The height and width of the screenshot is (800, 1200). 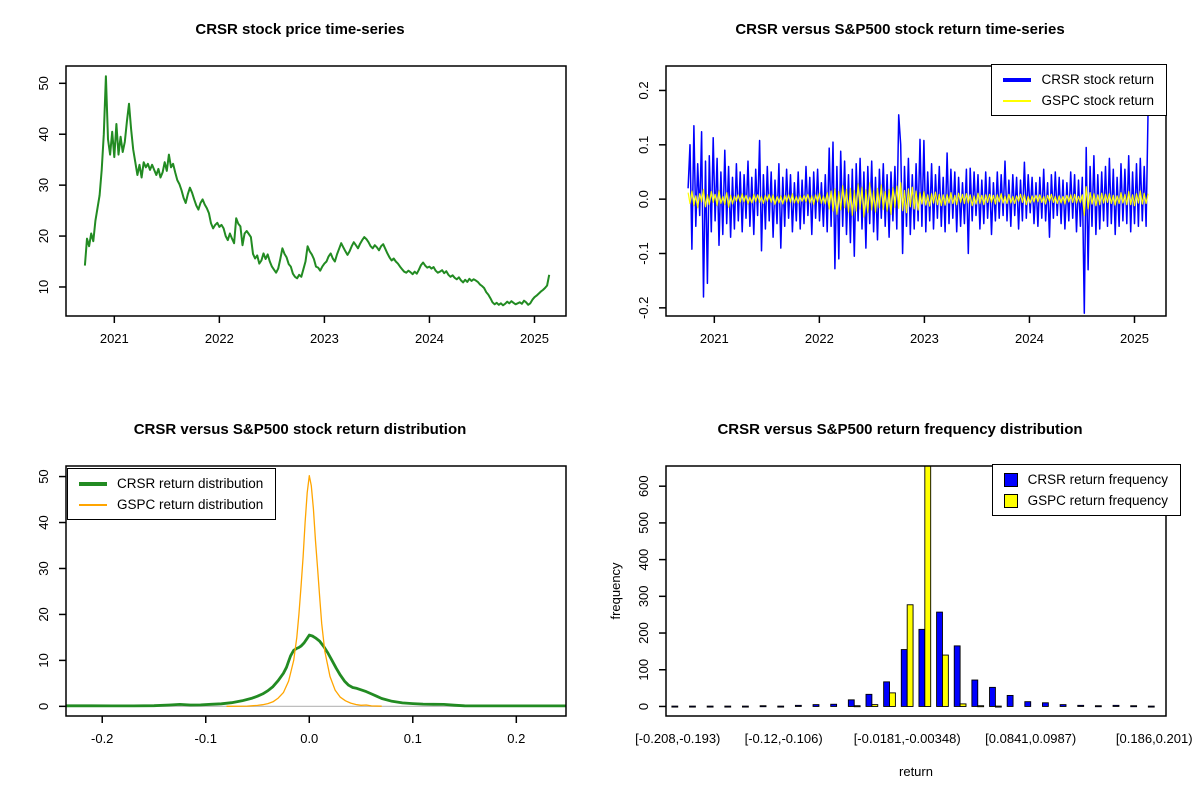 I want to click on y-tick-label: 0.1, so click(x=643, y=145).